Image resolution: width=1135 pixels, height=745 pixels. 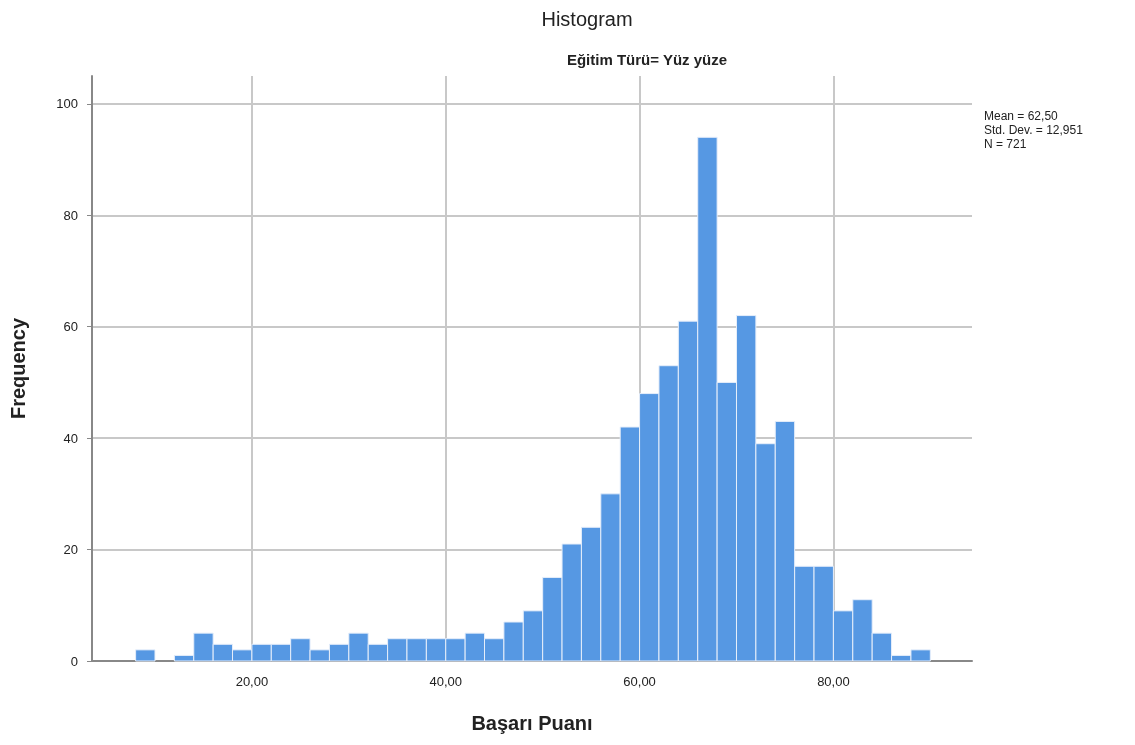 What do you see at coordinates (70, 550) in the screenshot?
I see `y-tick-label: 20` at bounding box center [70, 550].